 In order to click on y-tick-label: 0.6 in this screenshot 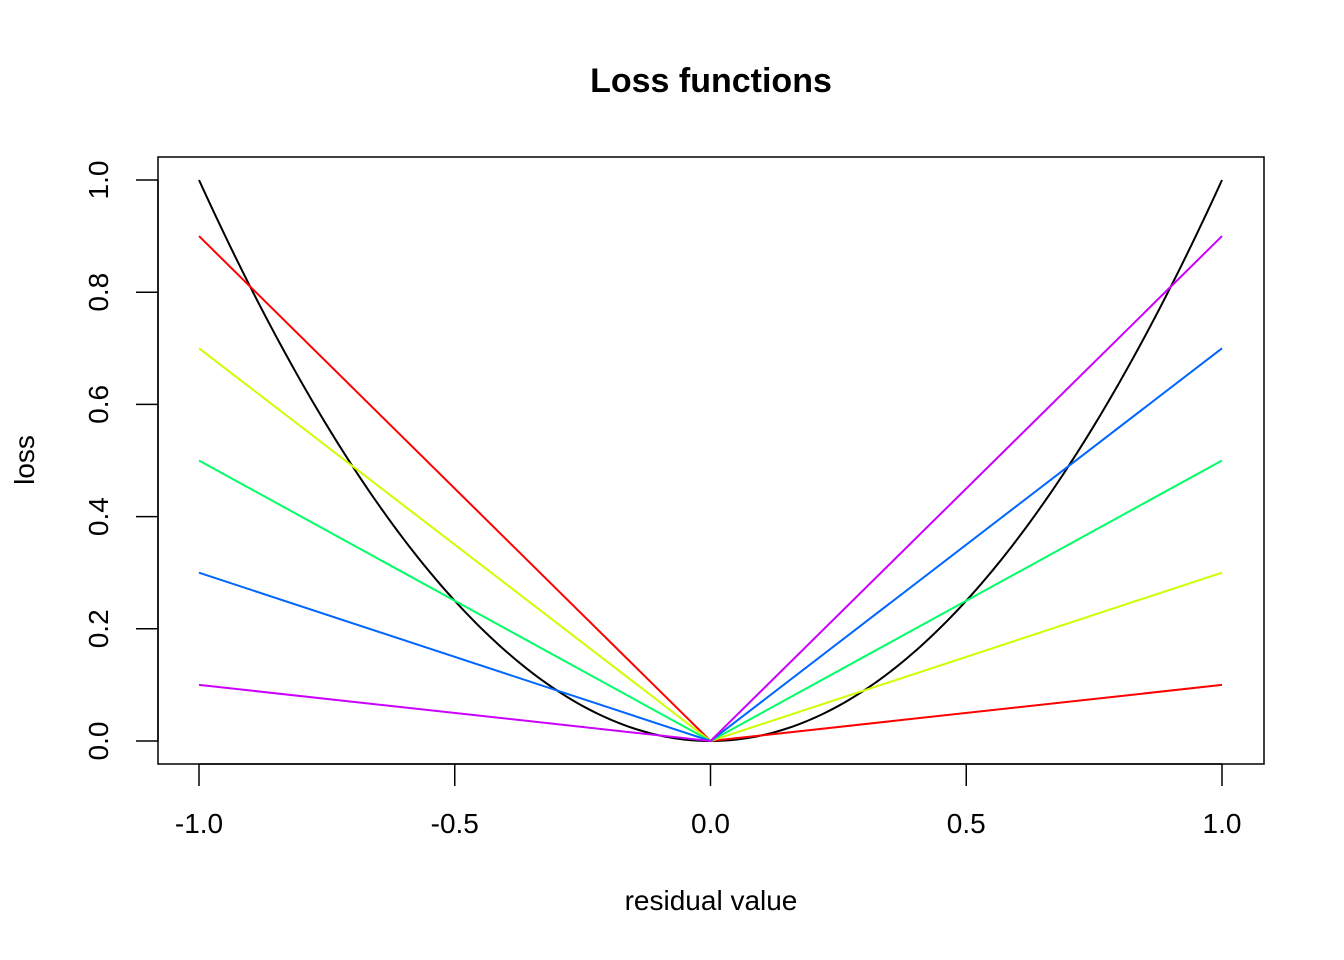, I will do `click(98, 404)`.